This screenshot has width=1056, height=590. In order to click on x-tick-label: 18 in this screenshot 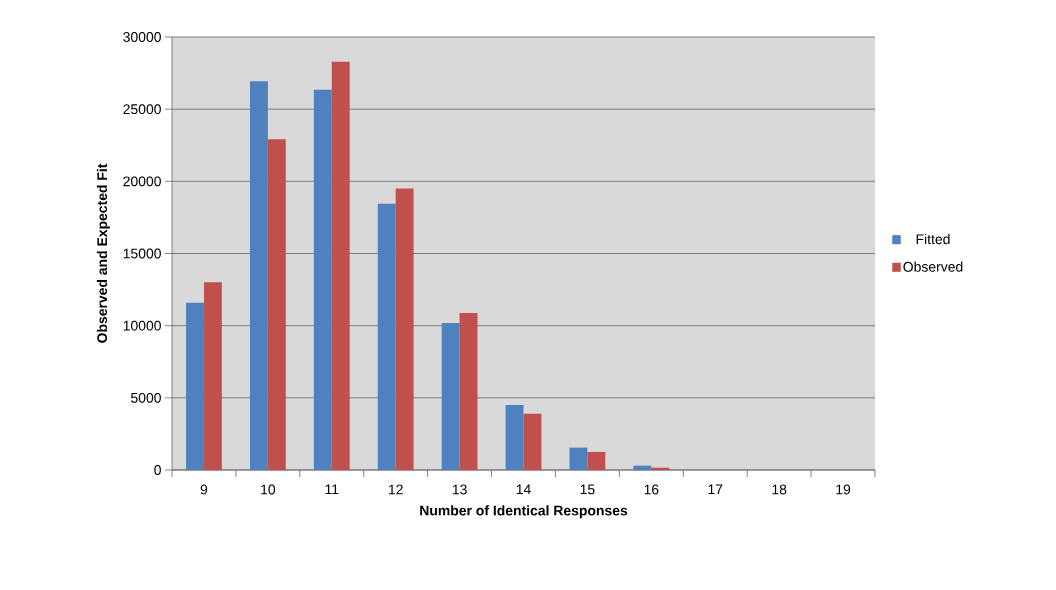, I will do `click(779, 489)`.